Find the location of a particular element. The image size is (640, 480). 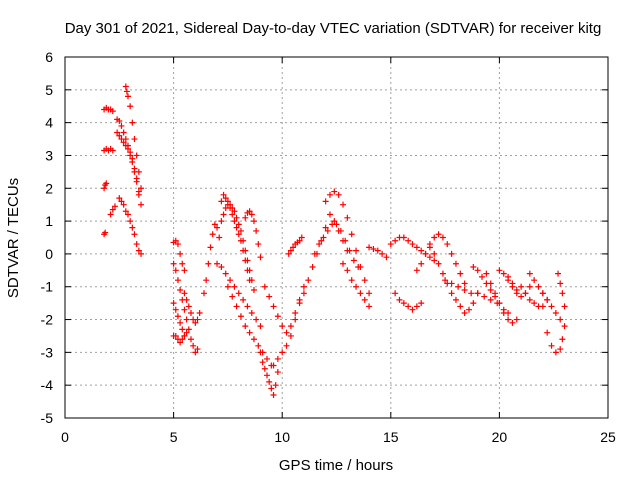

series-arc34 is located at coordinates (471, 292).